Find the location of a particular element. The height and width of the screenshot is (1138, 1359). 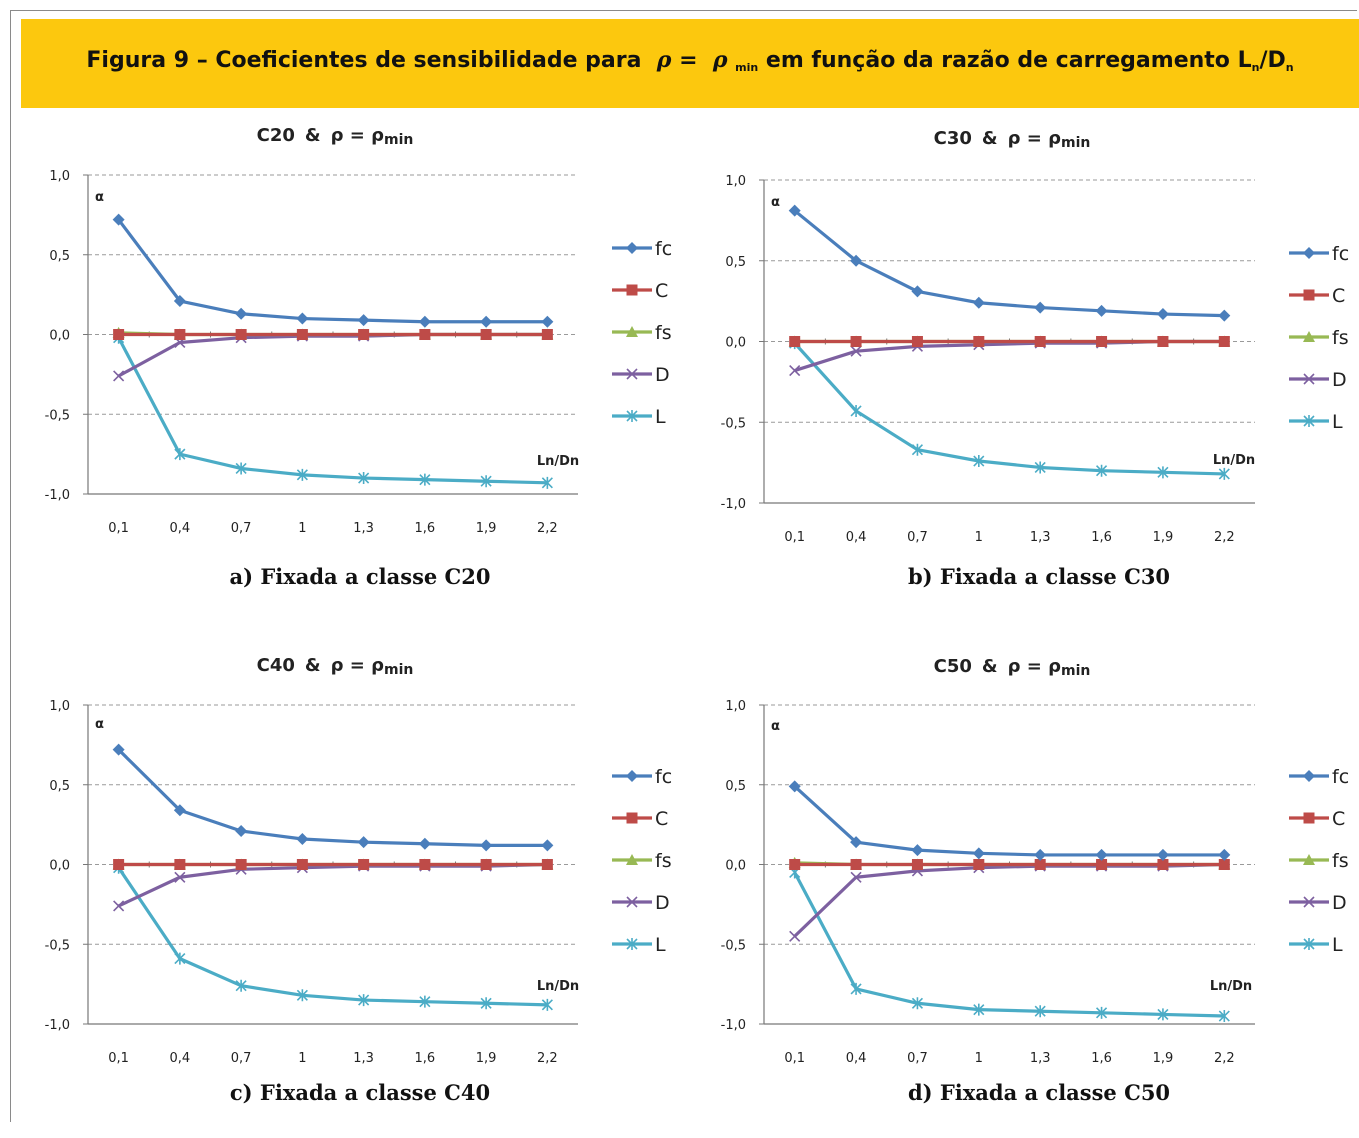

x-tick-label: 2,2 is located at coordinates (547, 528).